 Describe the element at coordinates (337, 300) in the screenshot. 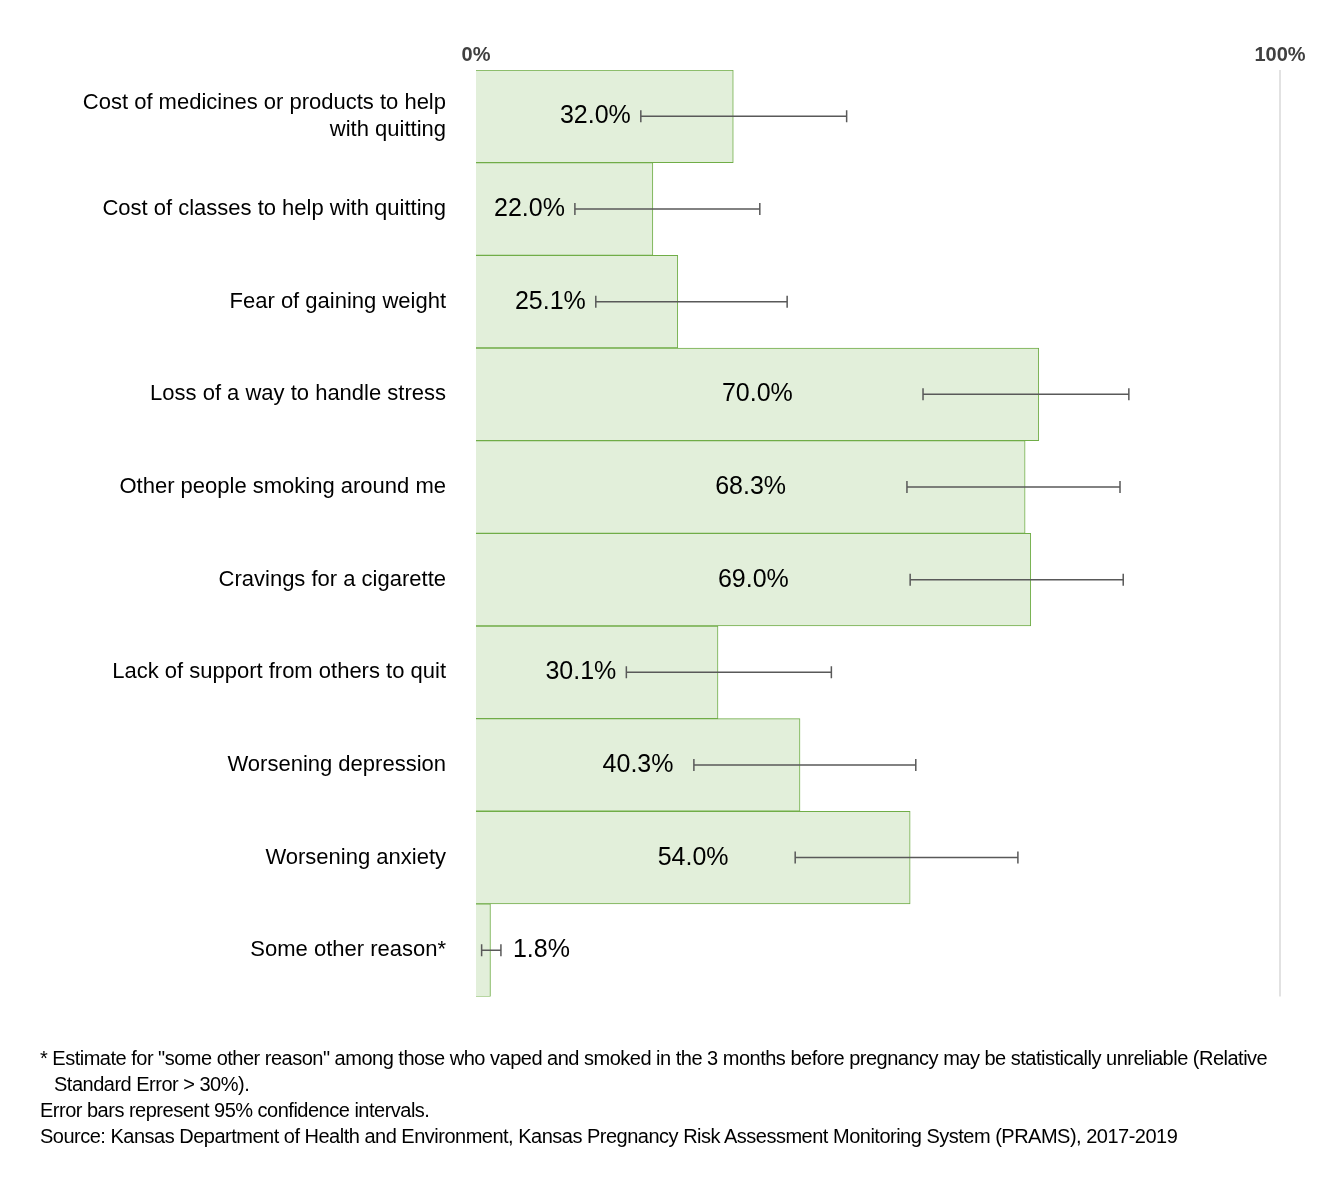

I see `y-tick-label: Fear of gaining weight` at that location.